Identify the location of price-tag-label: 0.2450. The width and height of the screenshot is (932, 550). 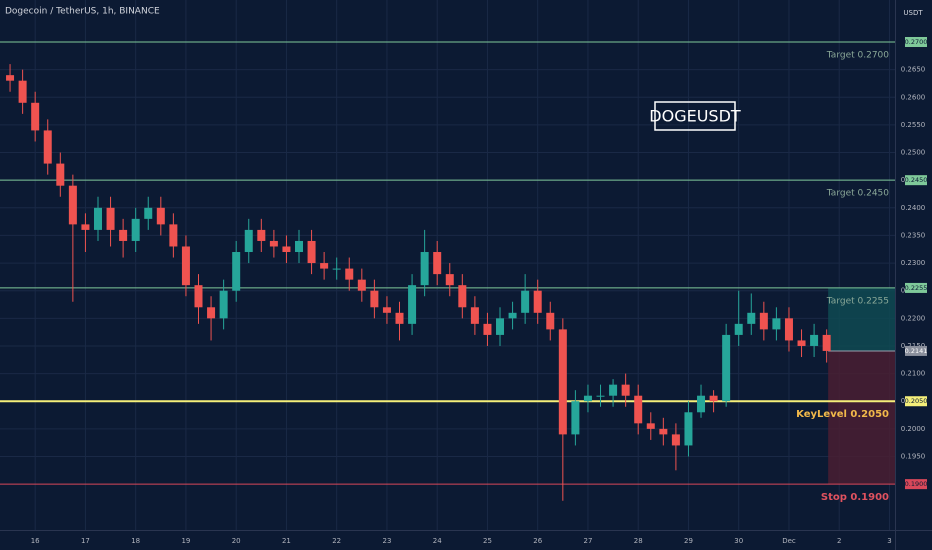
(916, 180).